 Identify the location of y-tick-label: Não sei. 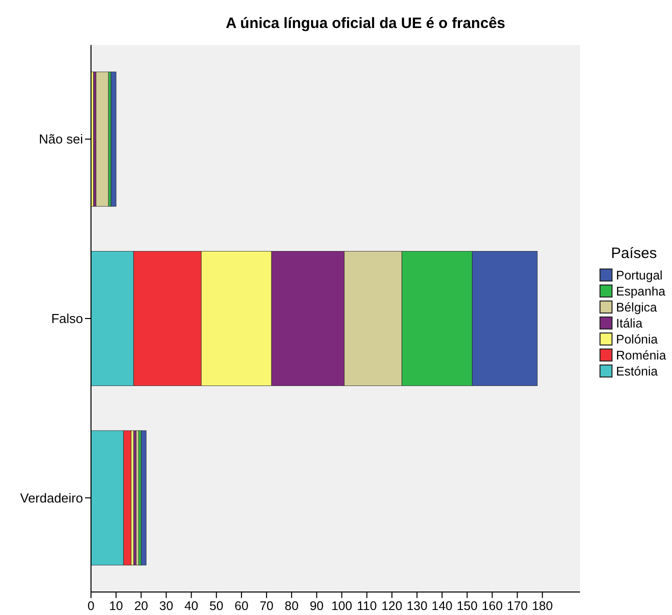
(61, 139).